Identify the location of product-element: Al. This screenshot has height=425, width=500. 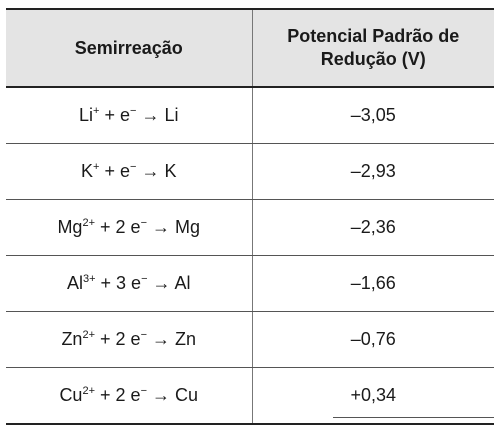
(182, 283).